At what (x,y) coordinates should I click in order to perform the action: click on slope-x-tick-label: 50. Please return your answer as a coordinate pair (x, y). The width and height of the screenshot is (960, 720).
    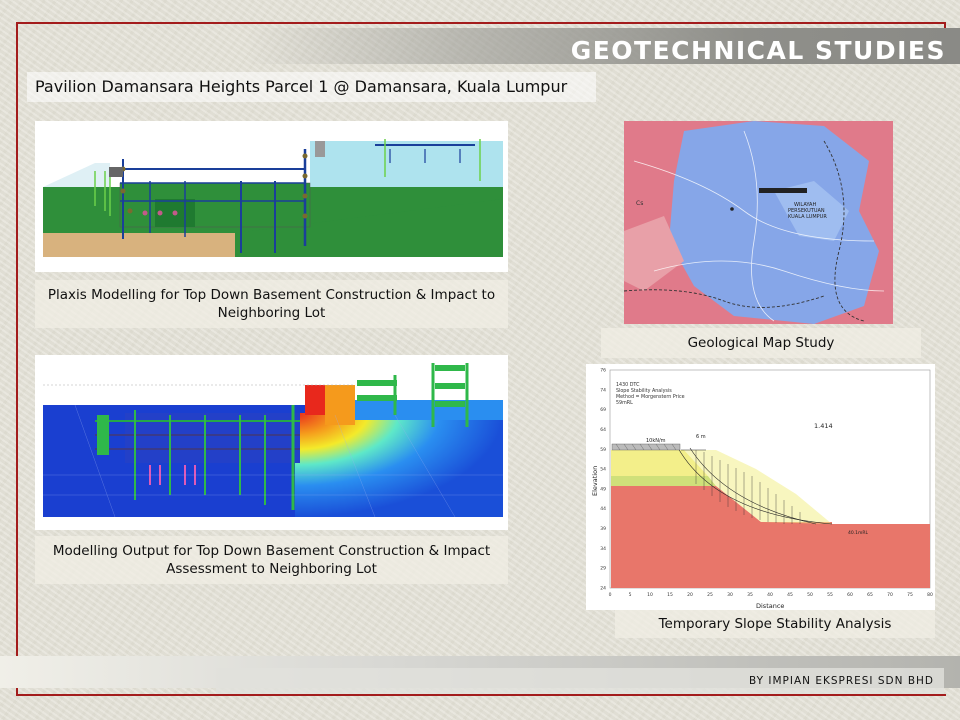
    Looking at the image, I should click on (810, 595).